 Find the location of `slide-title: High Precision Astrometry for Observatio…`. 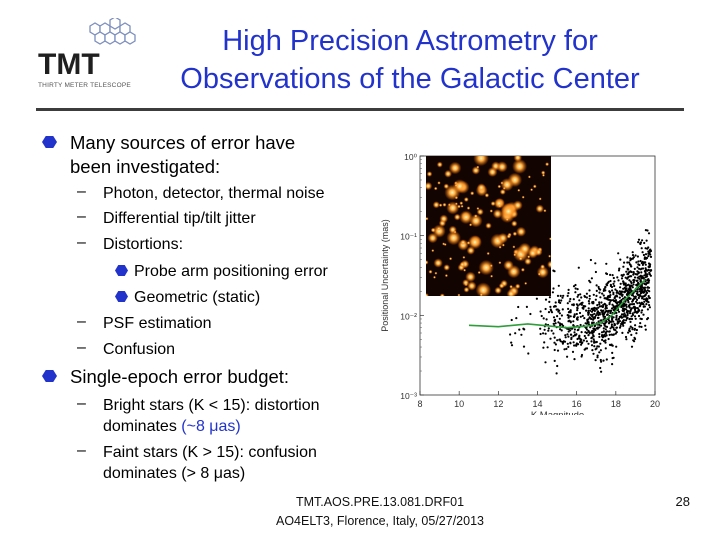

slide-title: High Precision Astrometry for Observatio… is located at coordinates (410, 60).